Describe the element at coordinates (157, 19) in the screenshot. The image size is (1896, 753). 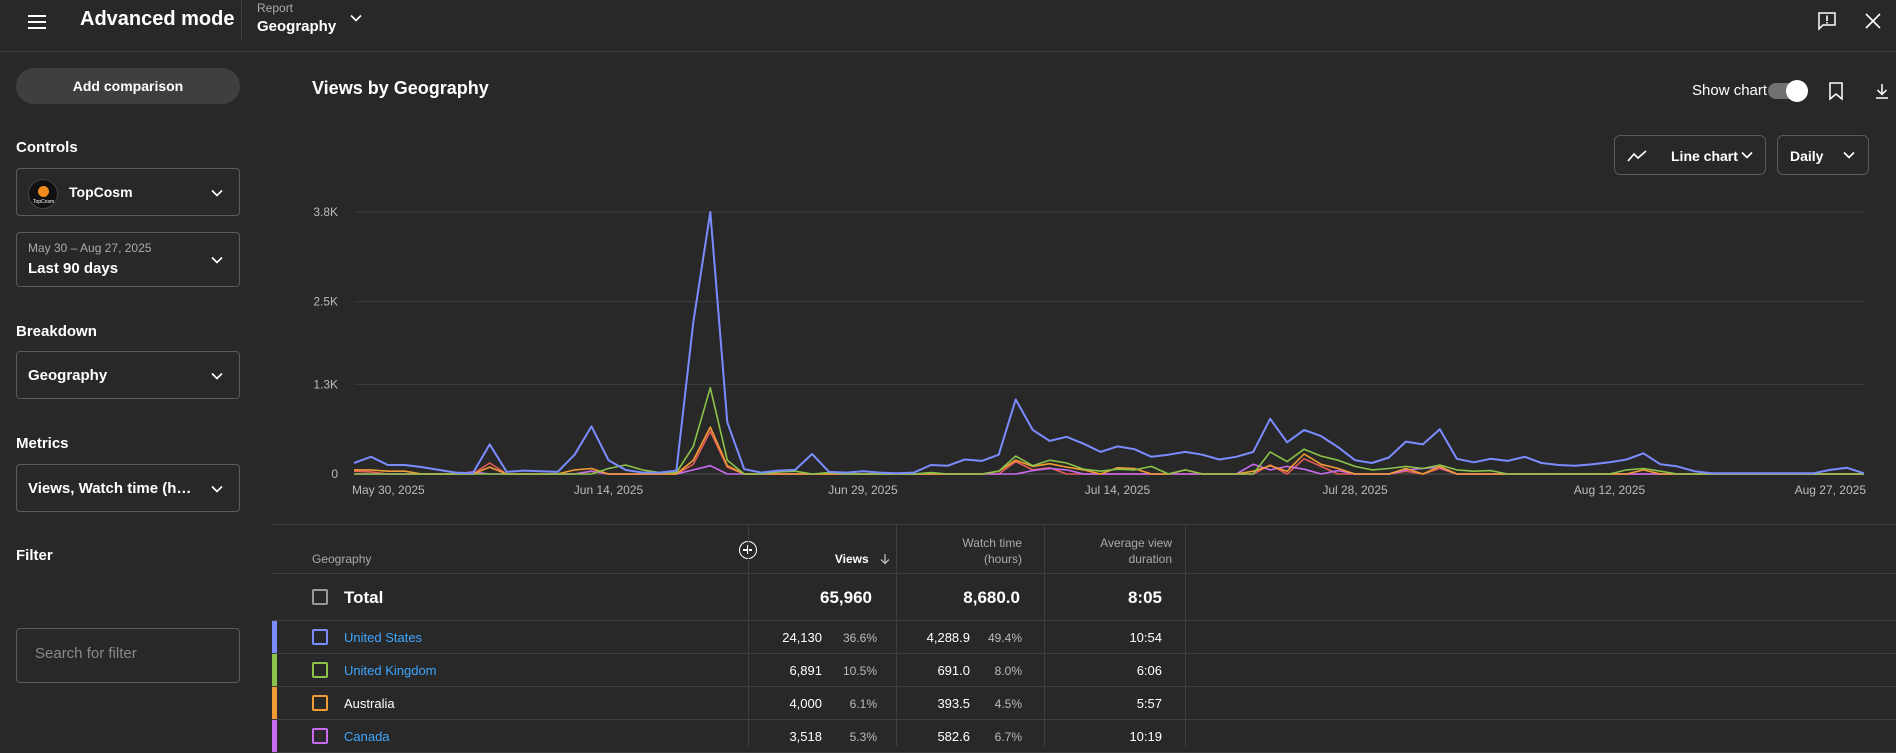
I see `app-title: Advanced mode` at that location.